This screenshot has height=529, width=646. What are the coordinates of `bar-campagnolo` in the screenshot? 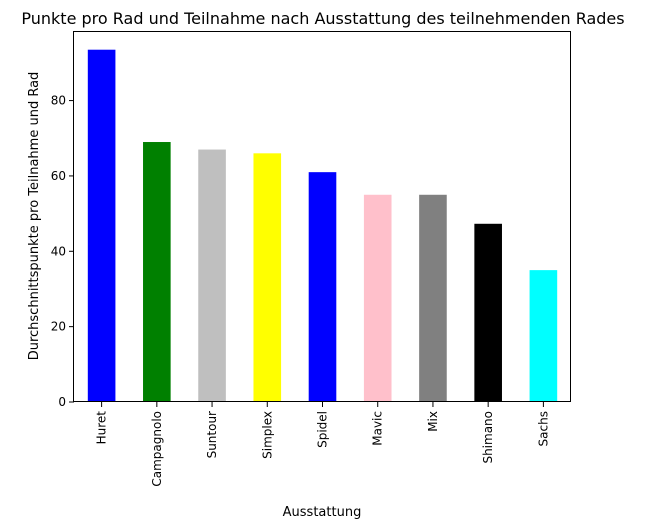 It's located at (157, 272).